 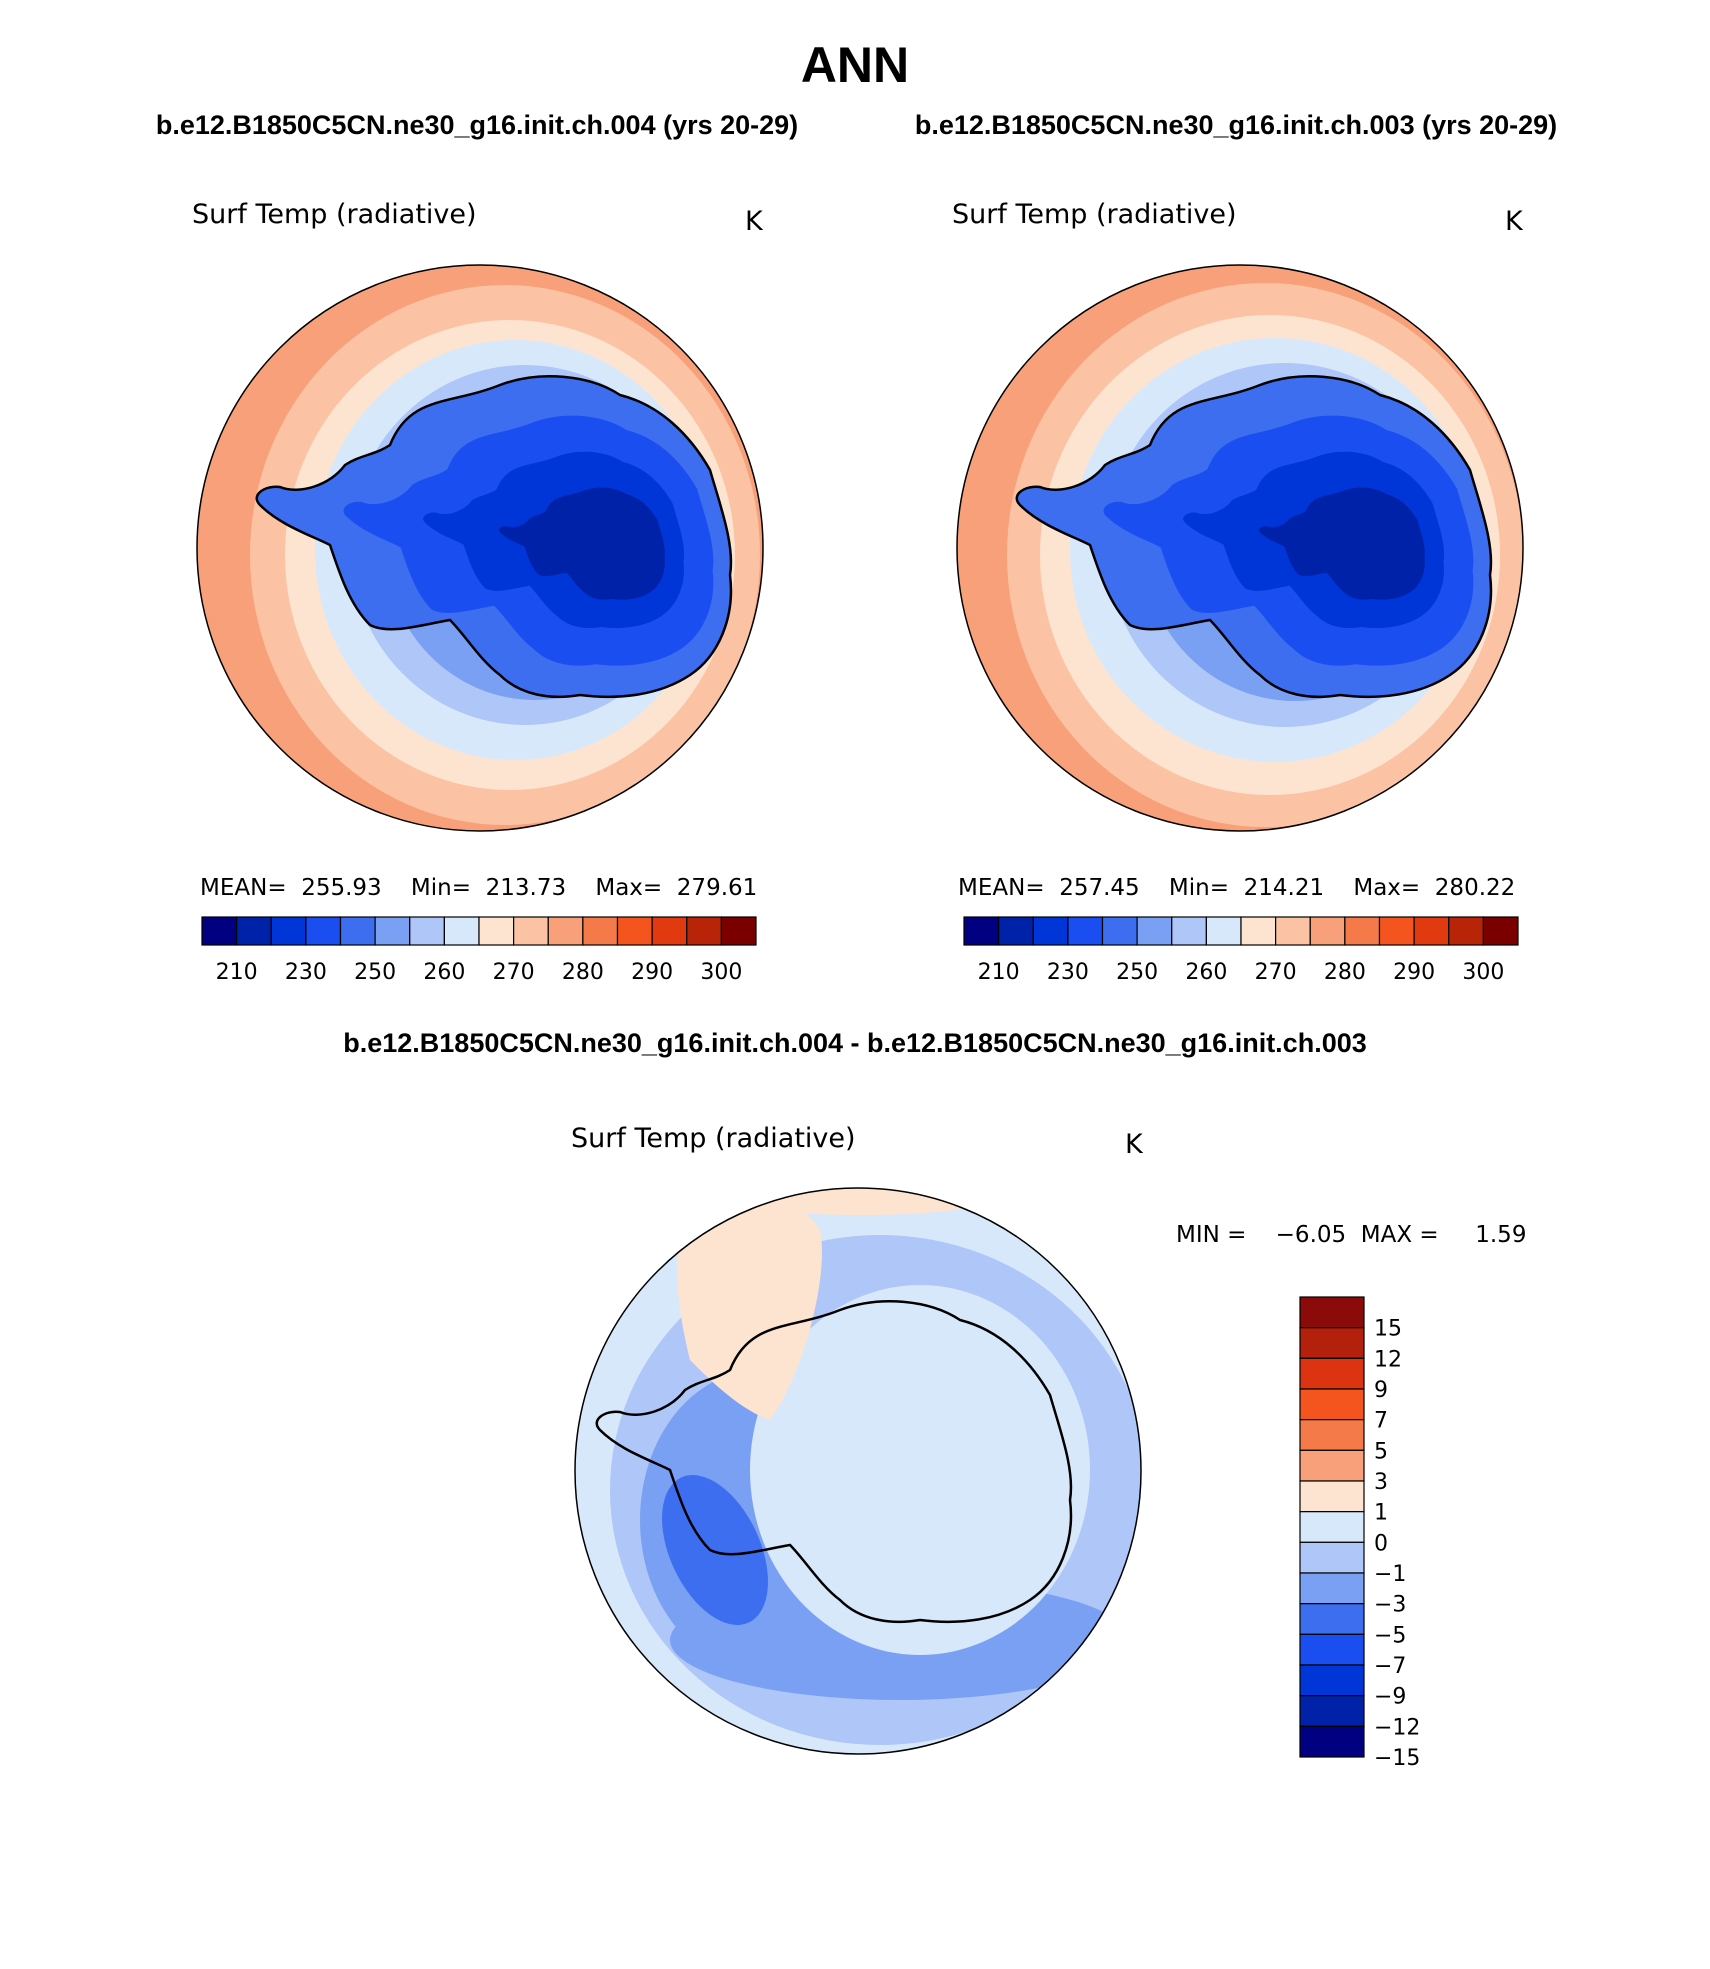 What do you see at coordinates (1388, 1359) in the screenshot?
I see `diff-colorbar-tick-label: 12` at bounding box center [1388, 1359].